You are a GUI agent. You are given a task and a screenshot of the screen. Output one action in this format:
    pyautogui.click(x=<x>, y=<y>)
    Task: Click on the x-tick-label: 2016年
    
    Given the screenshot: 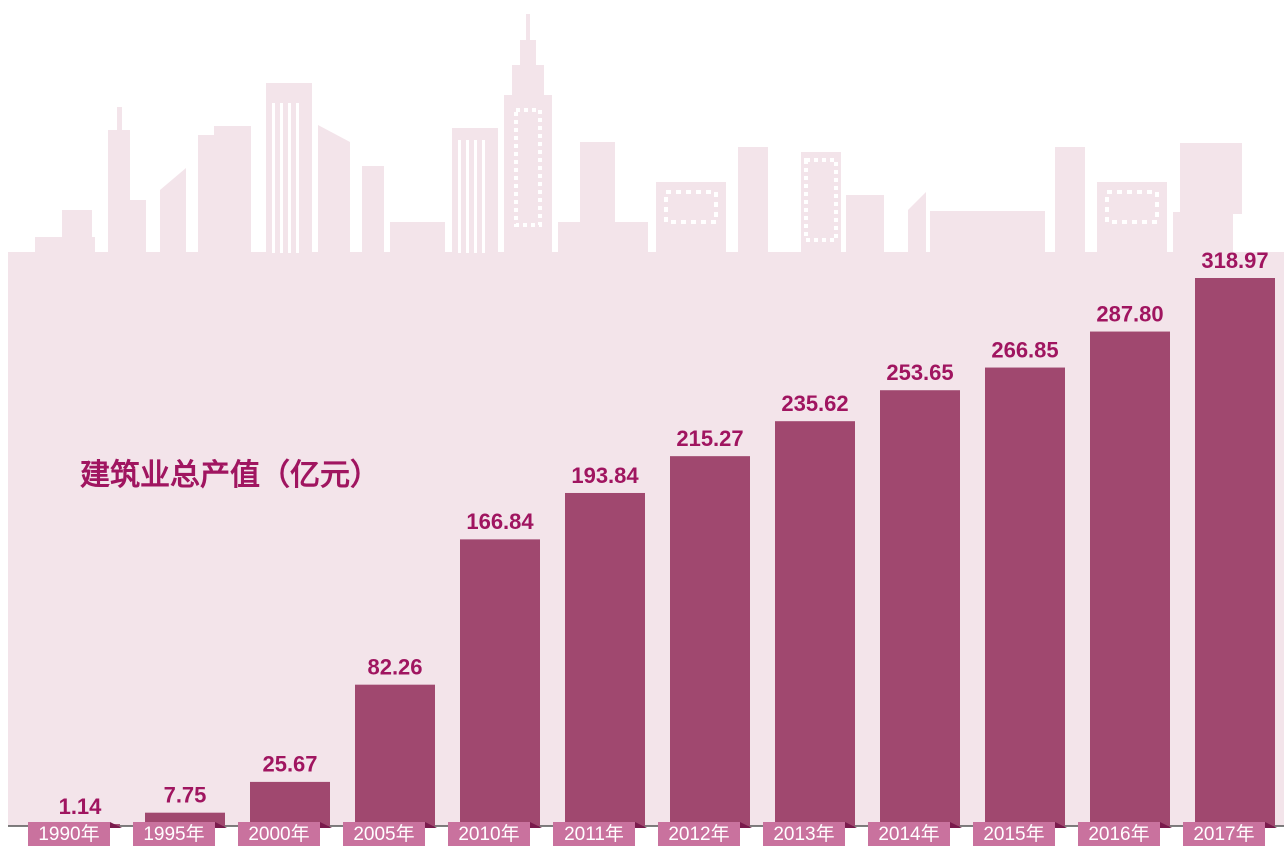 What is the action you would take?
    pyautogui.click(x=1118, y=834)
    